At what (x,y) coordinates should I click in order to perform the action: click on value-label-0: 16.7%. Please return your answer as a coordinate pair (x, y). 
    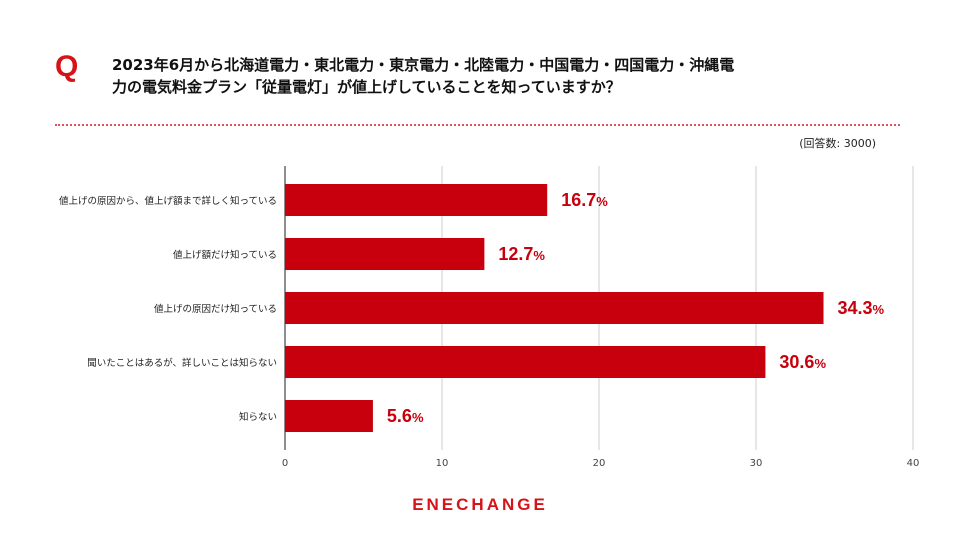
    Looking at the image, I should click on (584, 200).